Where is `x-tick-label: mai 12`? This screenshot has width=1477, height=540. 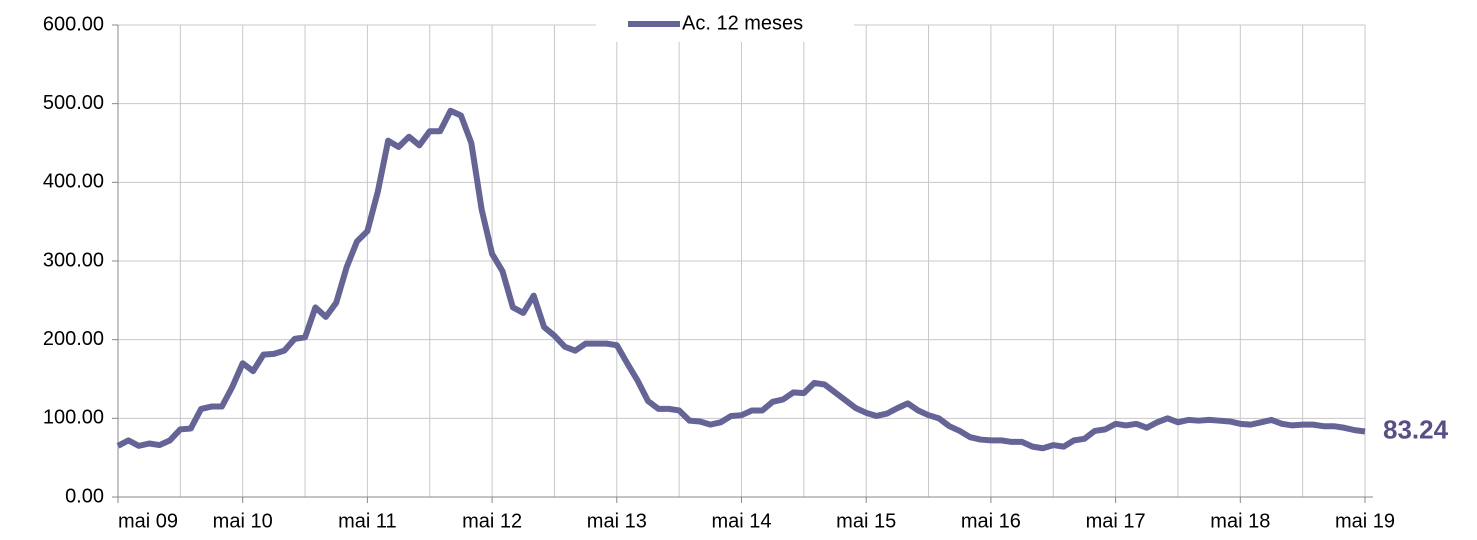
x-tick-label: mai 12 is located at coordinates (492, 521).